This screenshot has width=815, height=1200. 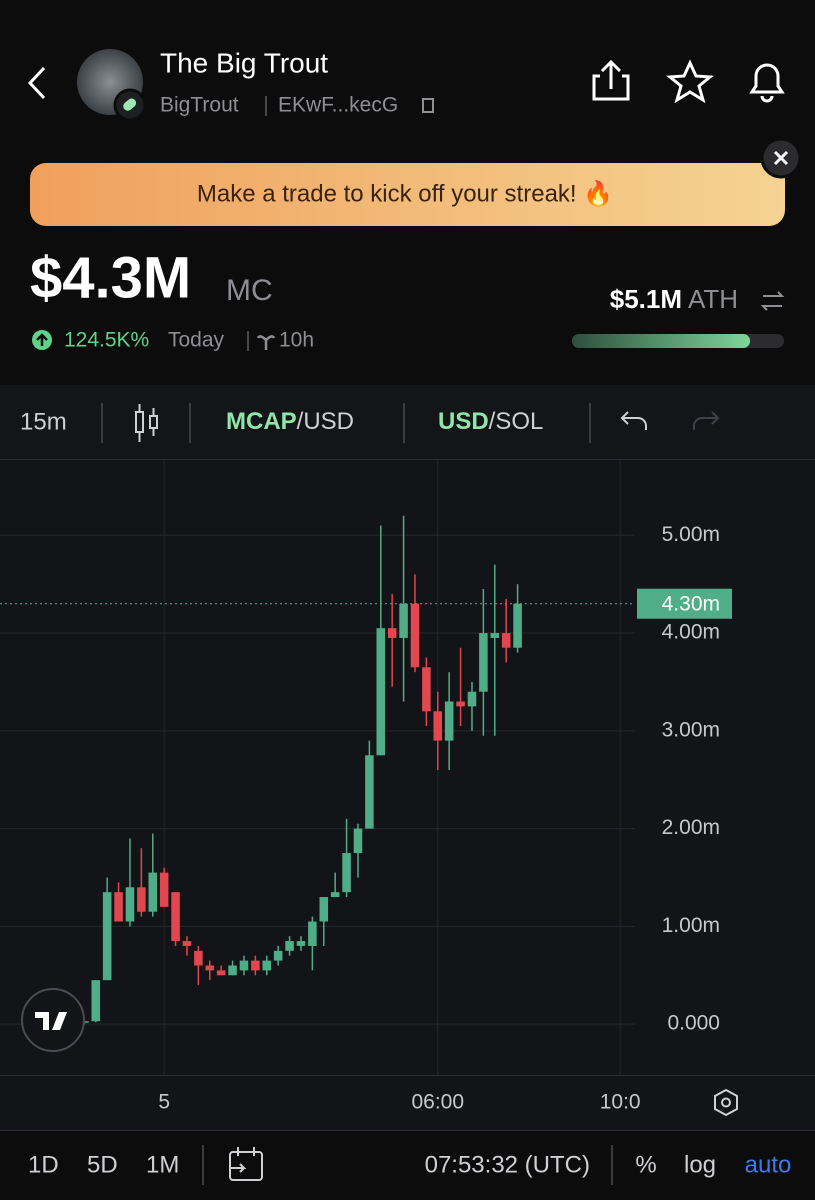 What do you see at coordinates (772, 301) in the screenshot?
I see `swap-icon` at bounding box center [772, 301].